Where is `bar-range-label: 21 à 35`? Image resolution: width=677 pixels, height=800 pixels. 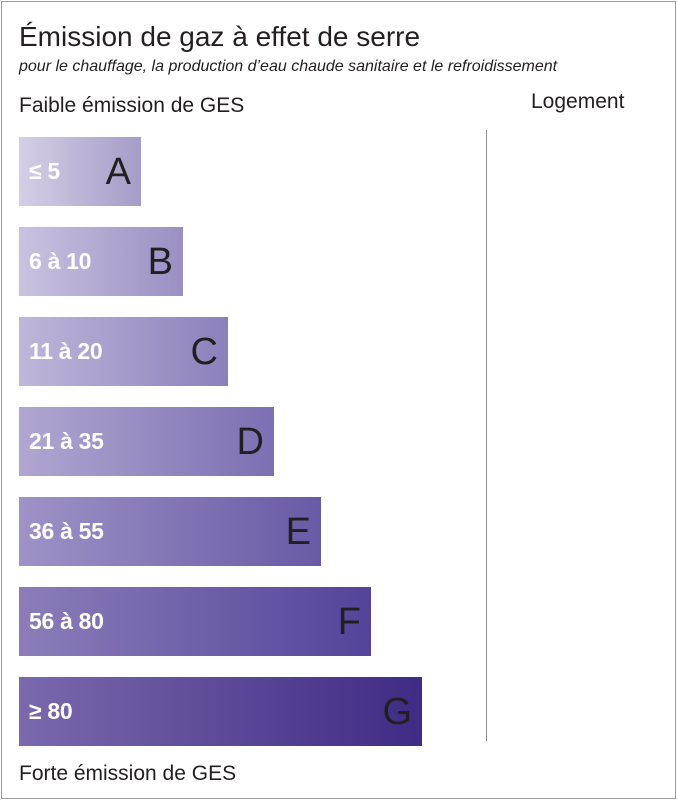
bar-range-label: 21 à 35 is located at coordinates (66, 441).